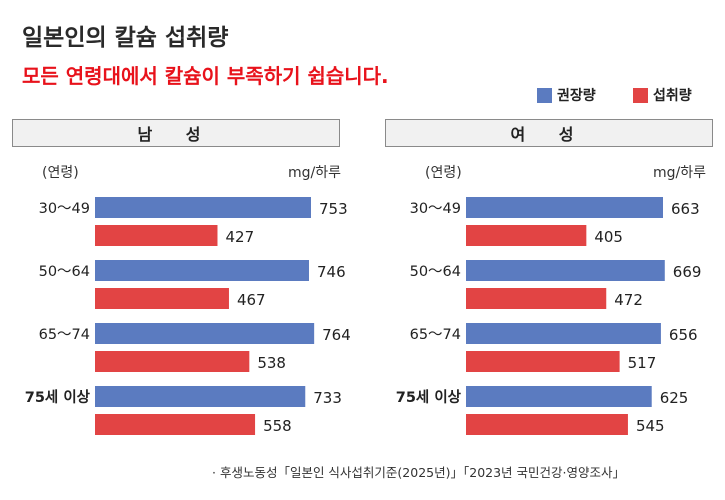 This screenshot has width=725, height=500. Describe the element at coordinates (628, 300) in the screenshot. I see `female-value-label: 472` at that location.